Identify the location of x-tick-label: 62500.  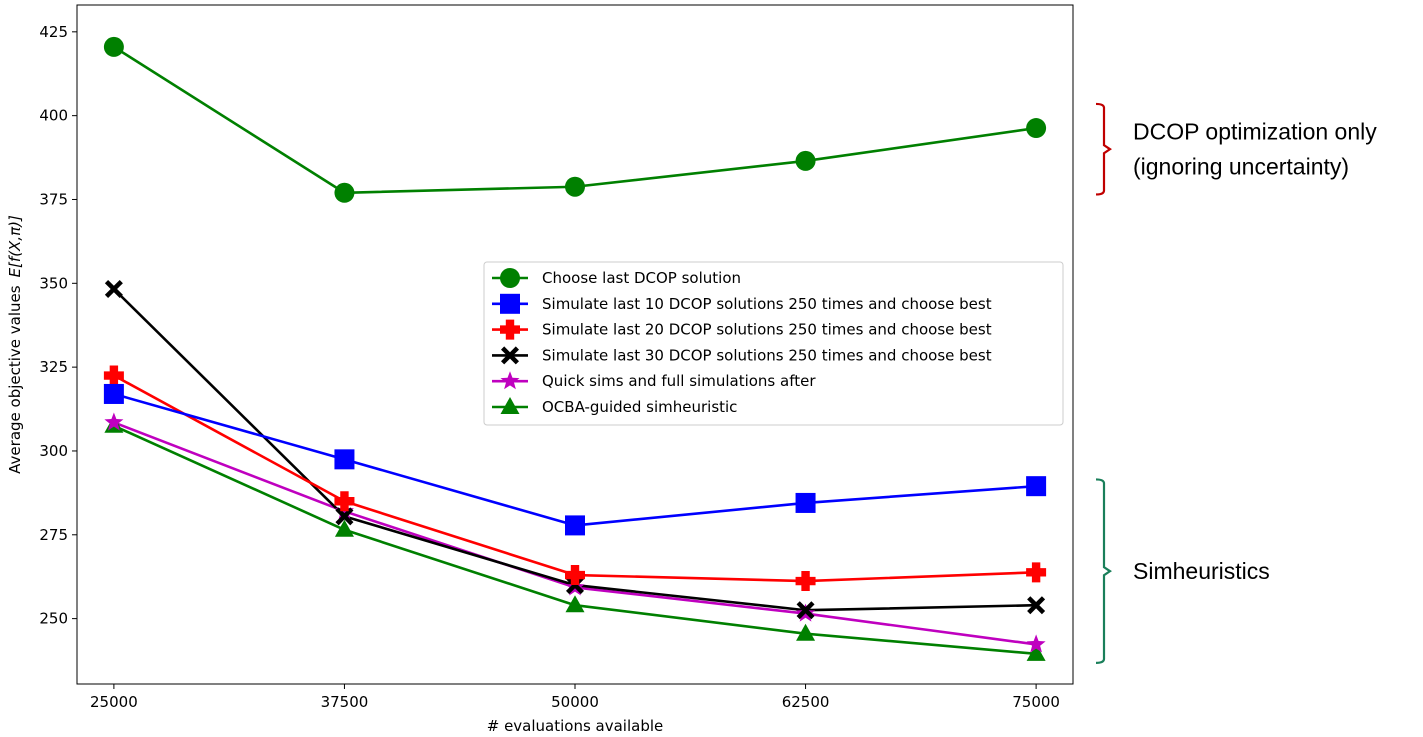
(806, 702).